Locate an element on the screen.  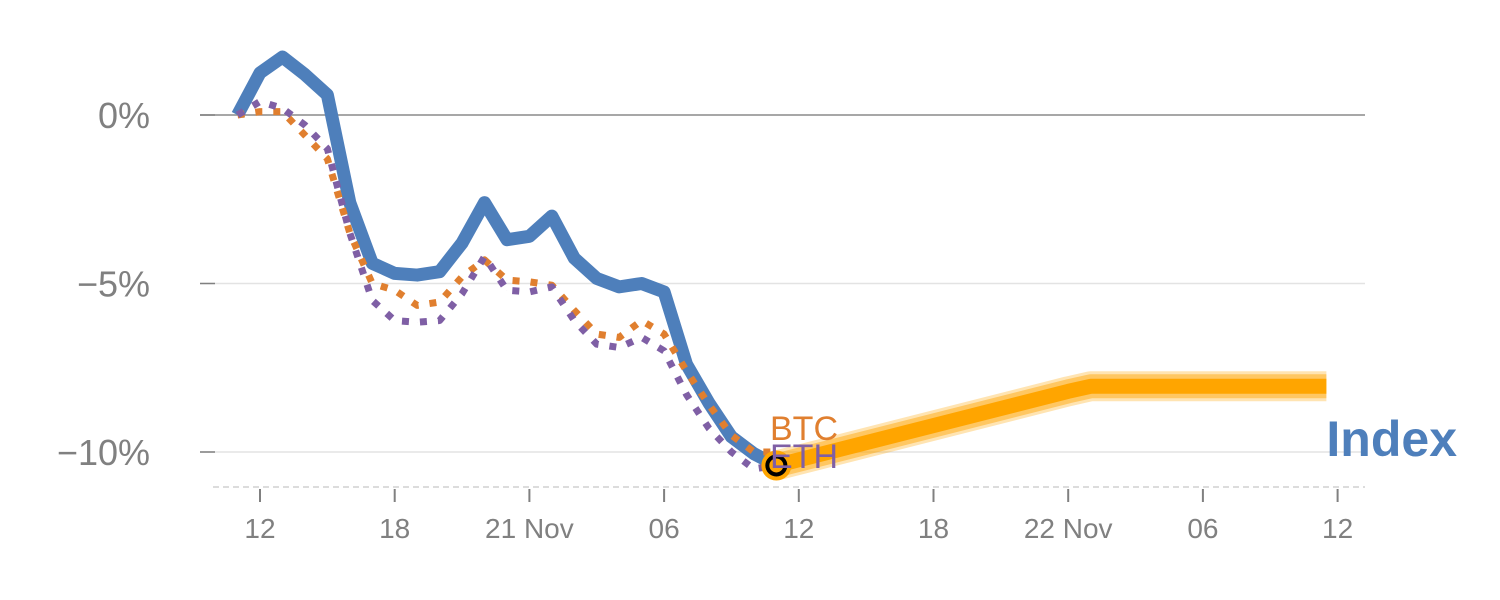
forecast-band is located at coordinates (1049, 426).